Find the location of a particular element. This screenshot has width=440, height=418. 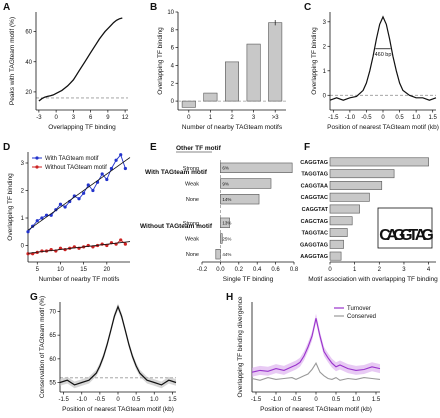

panel-a-series-line is located at coordinates (80, 59).